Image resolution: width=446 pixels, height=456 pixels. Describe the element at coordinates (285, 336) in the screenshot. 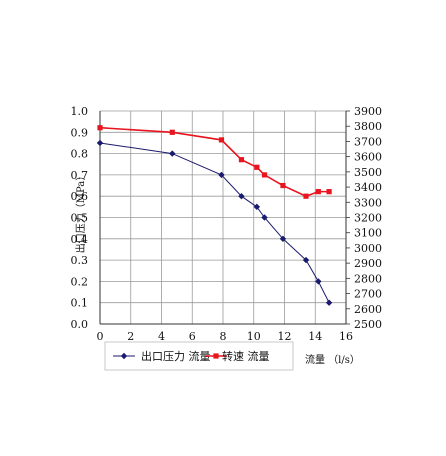

I see `x-tick-label-6: 12` at that location.